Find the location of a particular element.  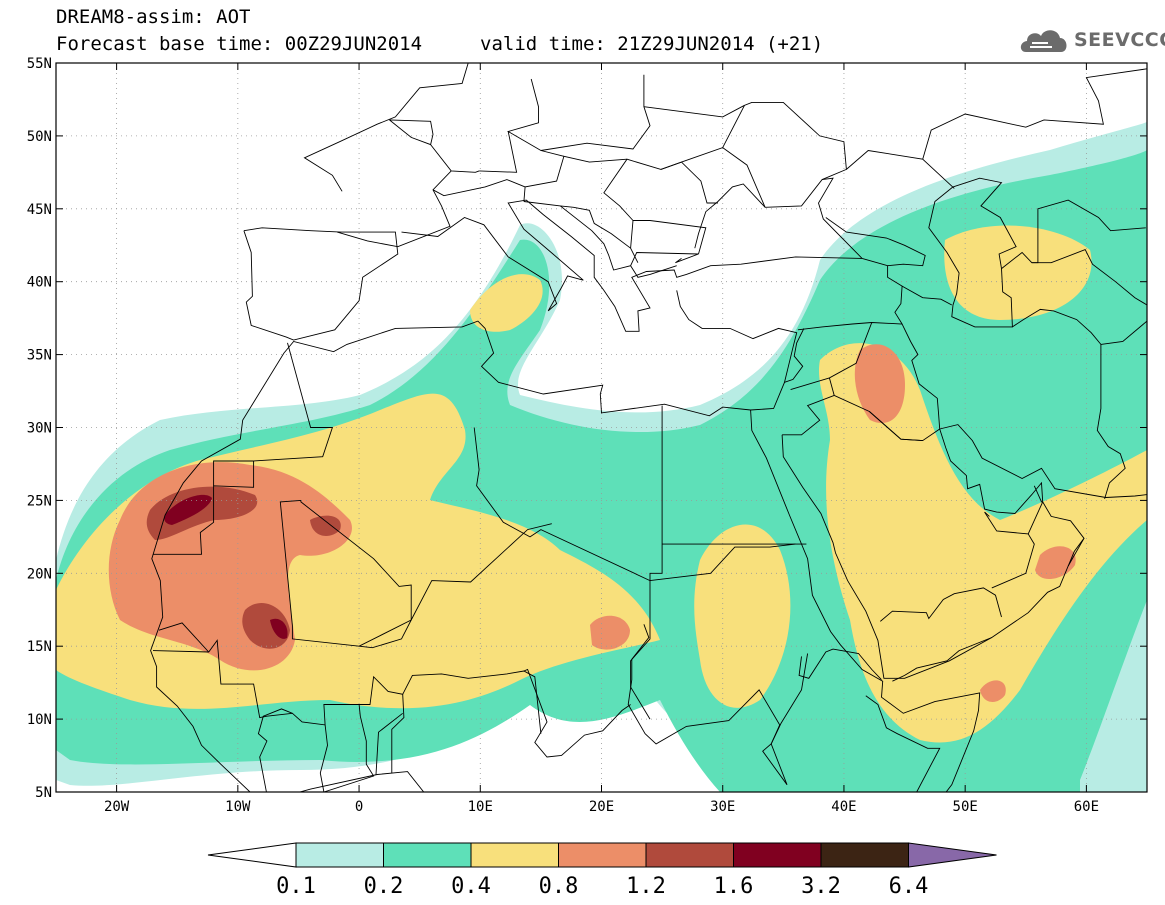

seevccc-logo: SEEVCCC is located at coordinates (1091, 40).